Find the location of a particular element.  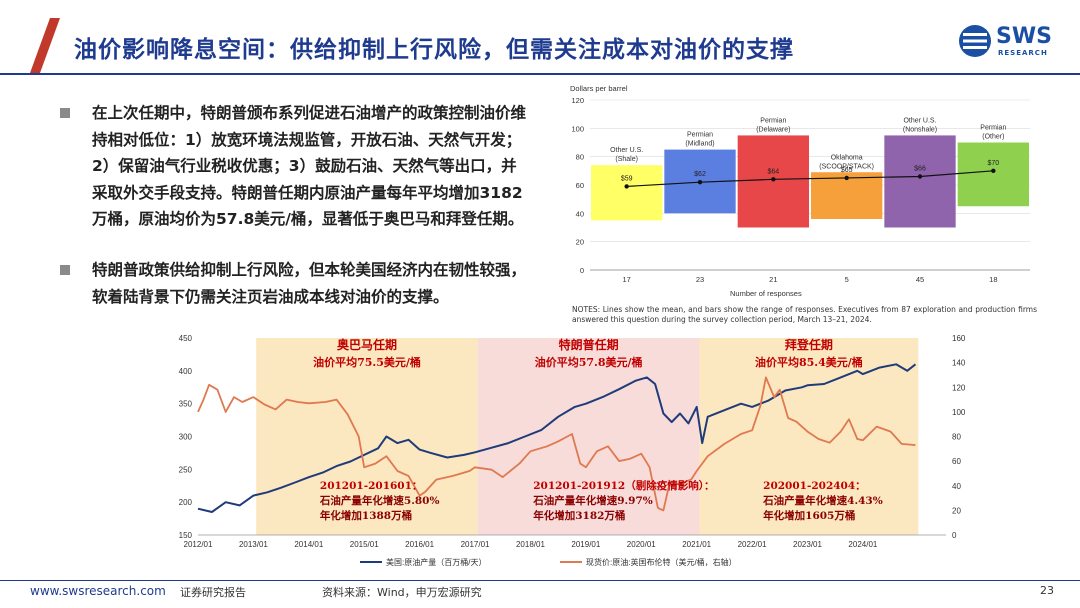

x-tick-label: 2023/01 is located at coordinates (807, 544).